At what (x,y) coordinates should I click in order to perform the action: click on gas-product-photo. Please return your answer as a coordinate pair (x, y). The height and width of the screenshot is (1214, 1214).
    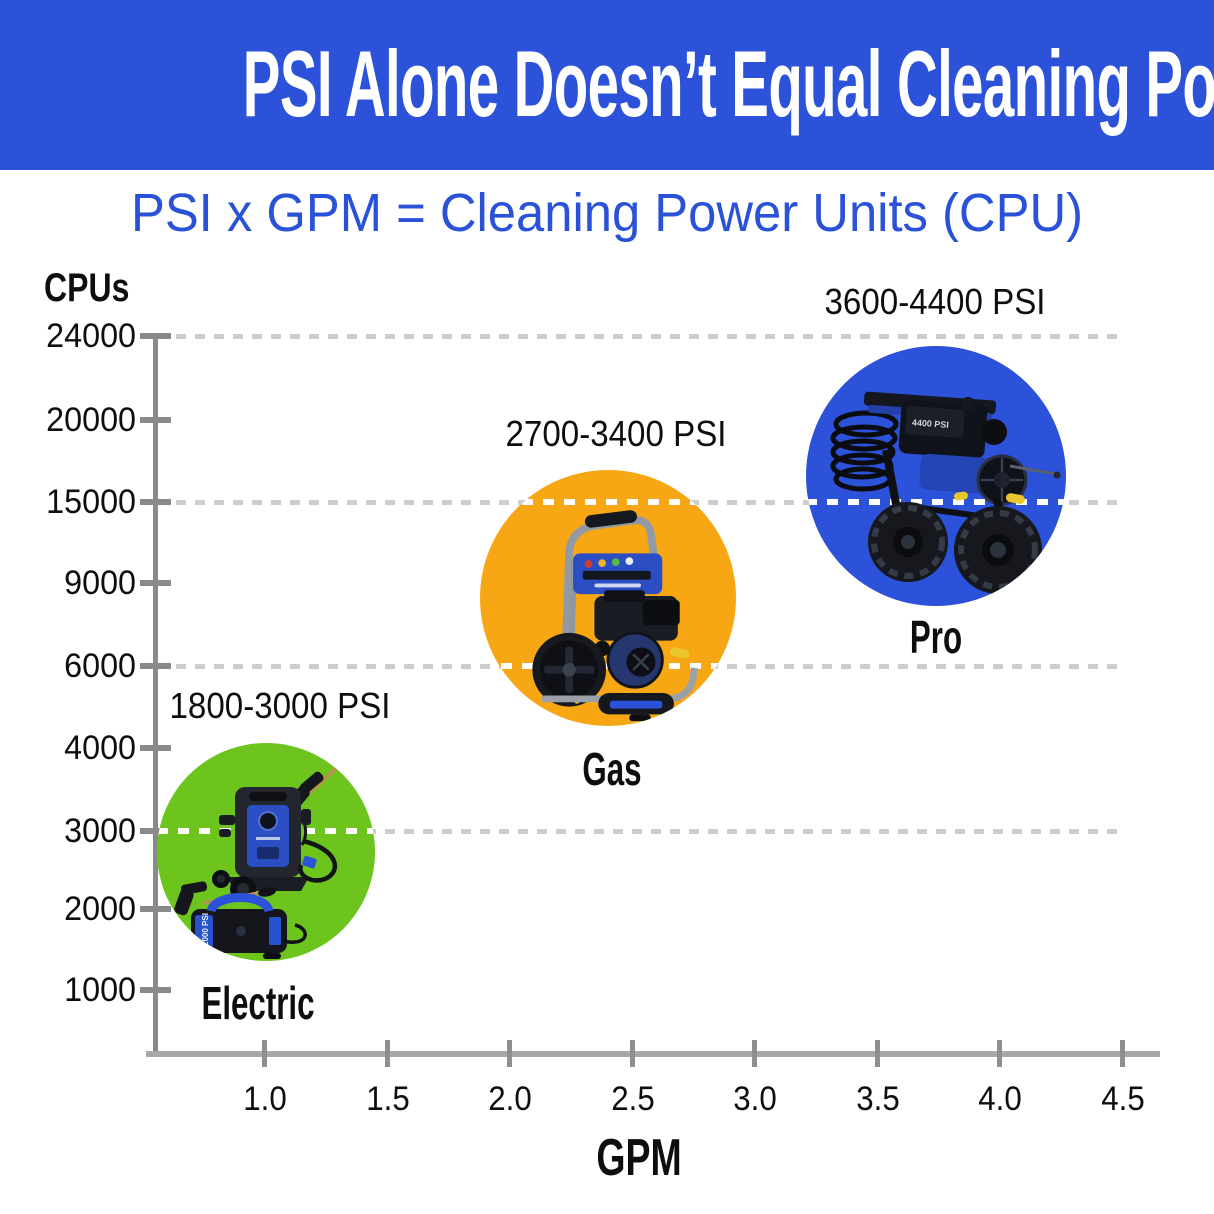
    Looking at the image, I should click on (615, 616).